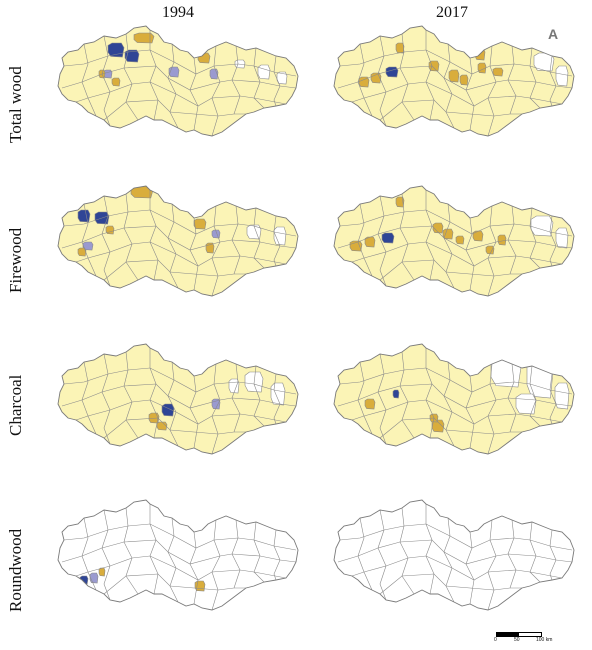 The image size is (592, 650). I want to click on scale-tick-label: 50, so click(517, 640).